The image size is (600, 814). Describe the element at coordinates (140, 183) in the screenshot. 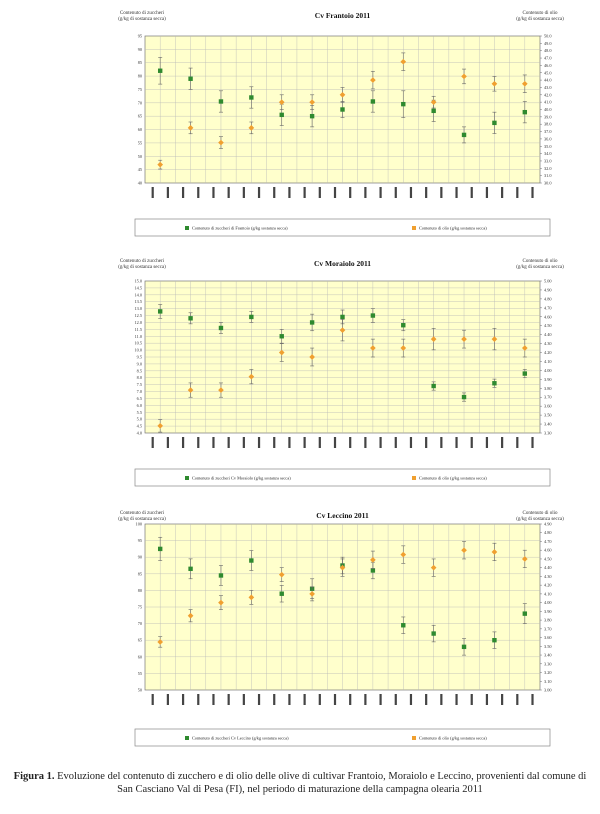

I see `frantoio-left-tick: 40` at that location.